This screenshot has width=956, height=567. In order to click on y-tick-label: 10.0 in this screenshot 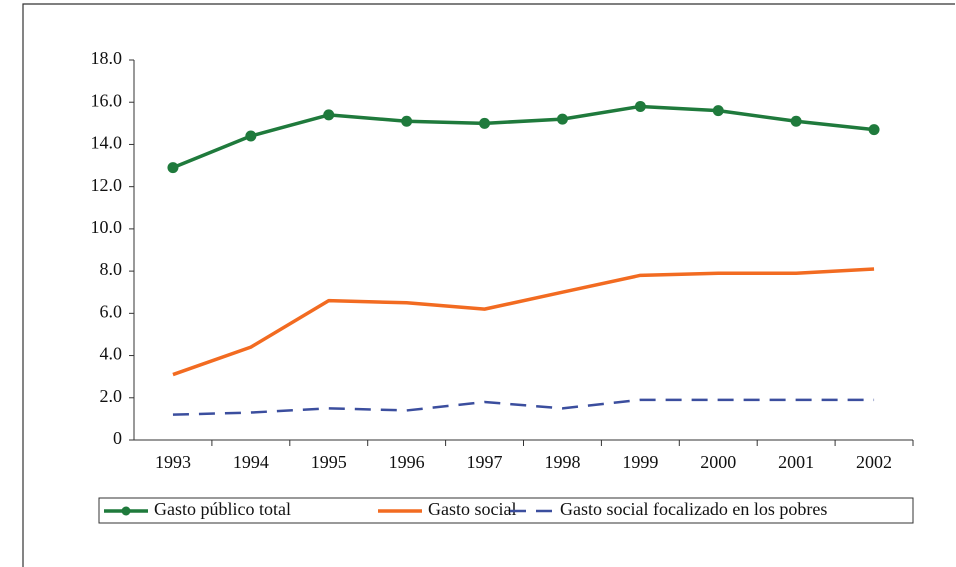, I will do `click(107, 227)`.